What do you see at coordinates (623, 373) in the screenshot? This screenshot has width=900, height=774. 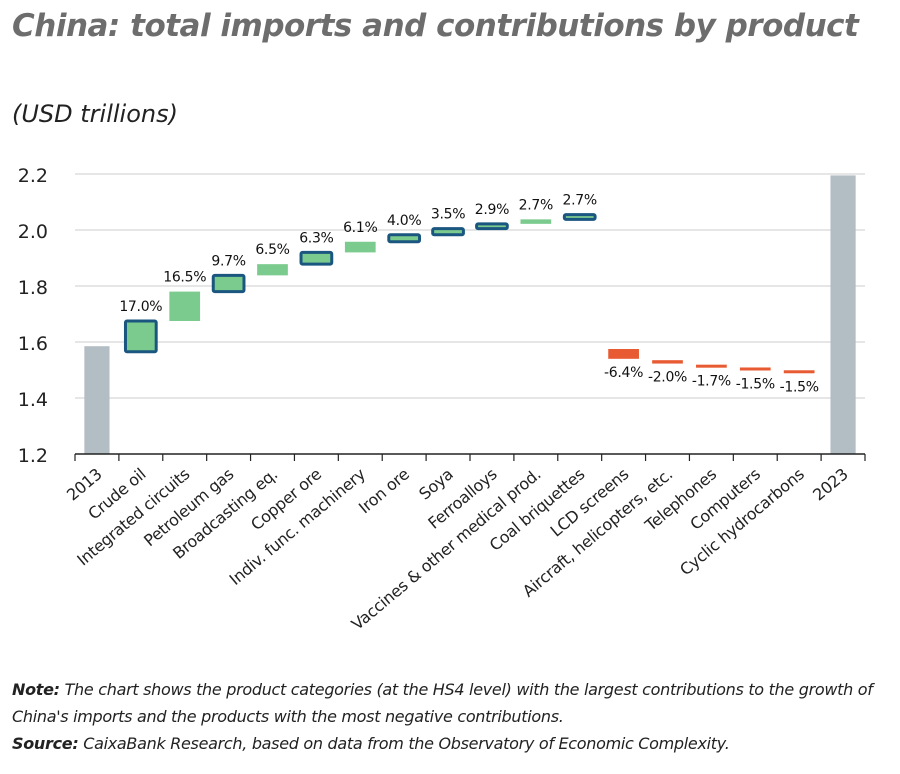 I see `bar-value-label: -6.4%` at bounding box center [623, 373].